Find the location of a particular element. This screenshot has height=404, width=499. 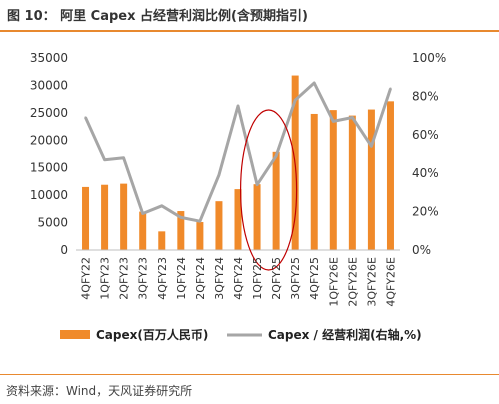

right-axis-tick-label: 40% is located at coordinates (425, 173).